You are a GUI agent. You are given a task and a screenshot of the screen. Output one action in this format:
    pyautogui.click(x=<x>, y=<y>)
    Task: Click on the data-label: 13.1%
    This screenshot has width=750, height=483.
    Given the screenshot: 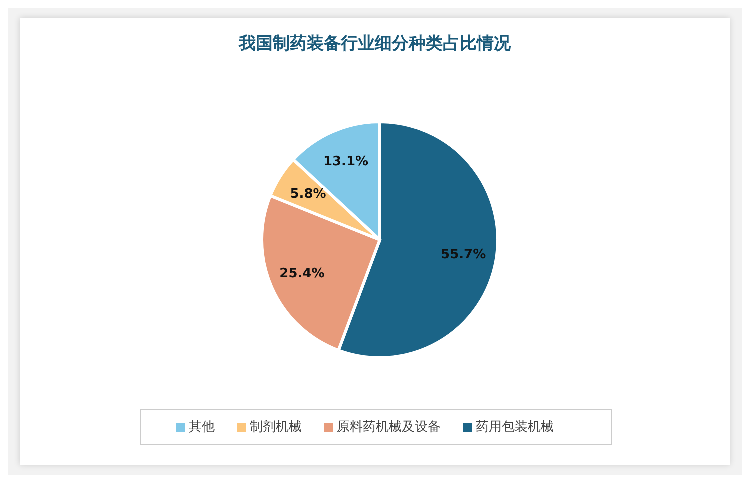 What is the action you would take?
    pyautogui.click(x=346, y=162)
    